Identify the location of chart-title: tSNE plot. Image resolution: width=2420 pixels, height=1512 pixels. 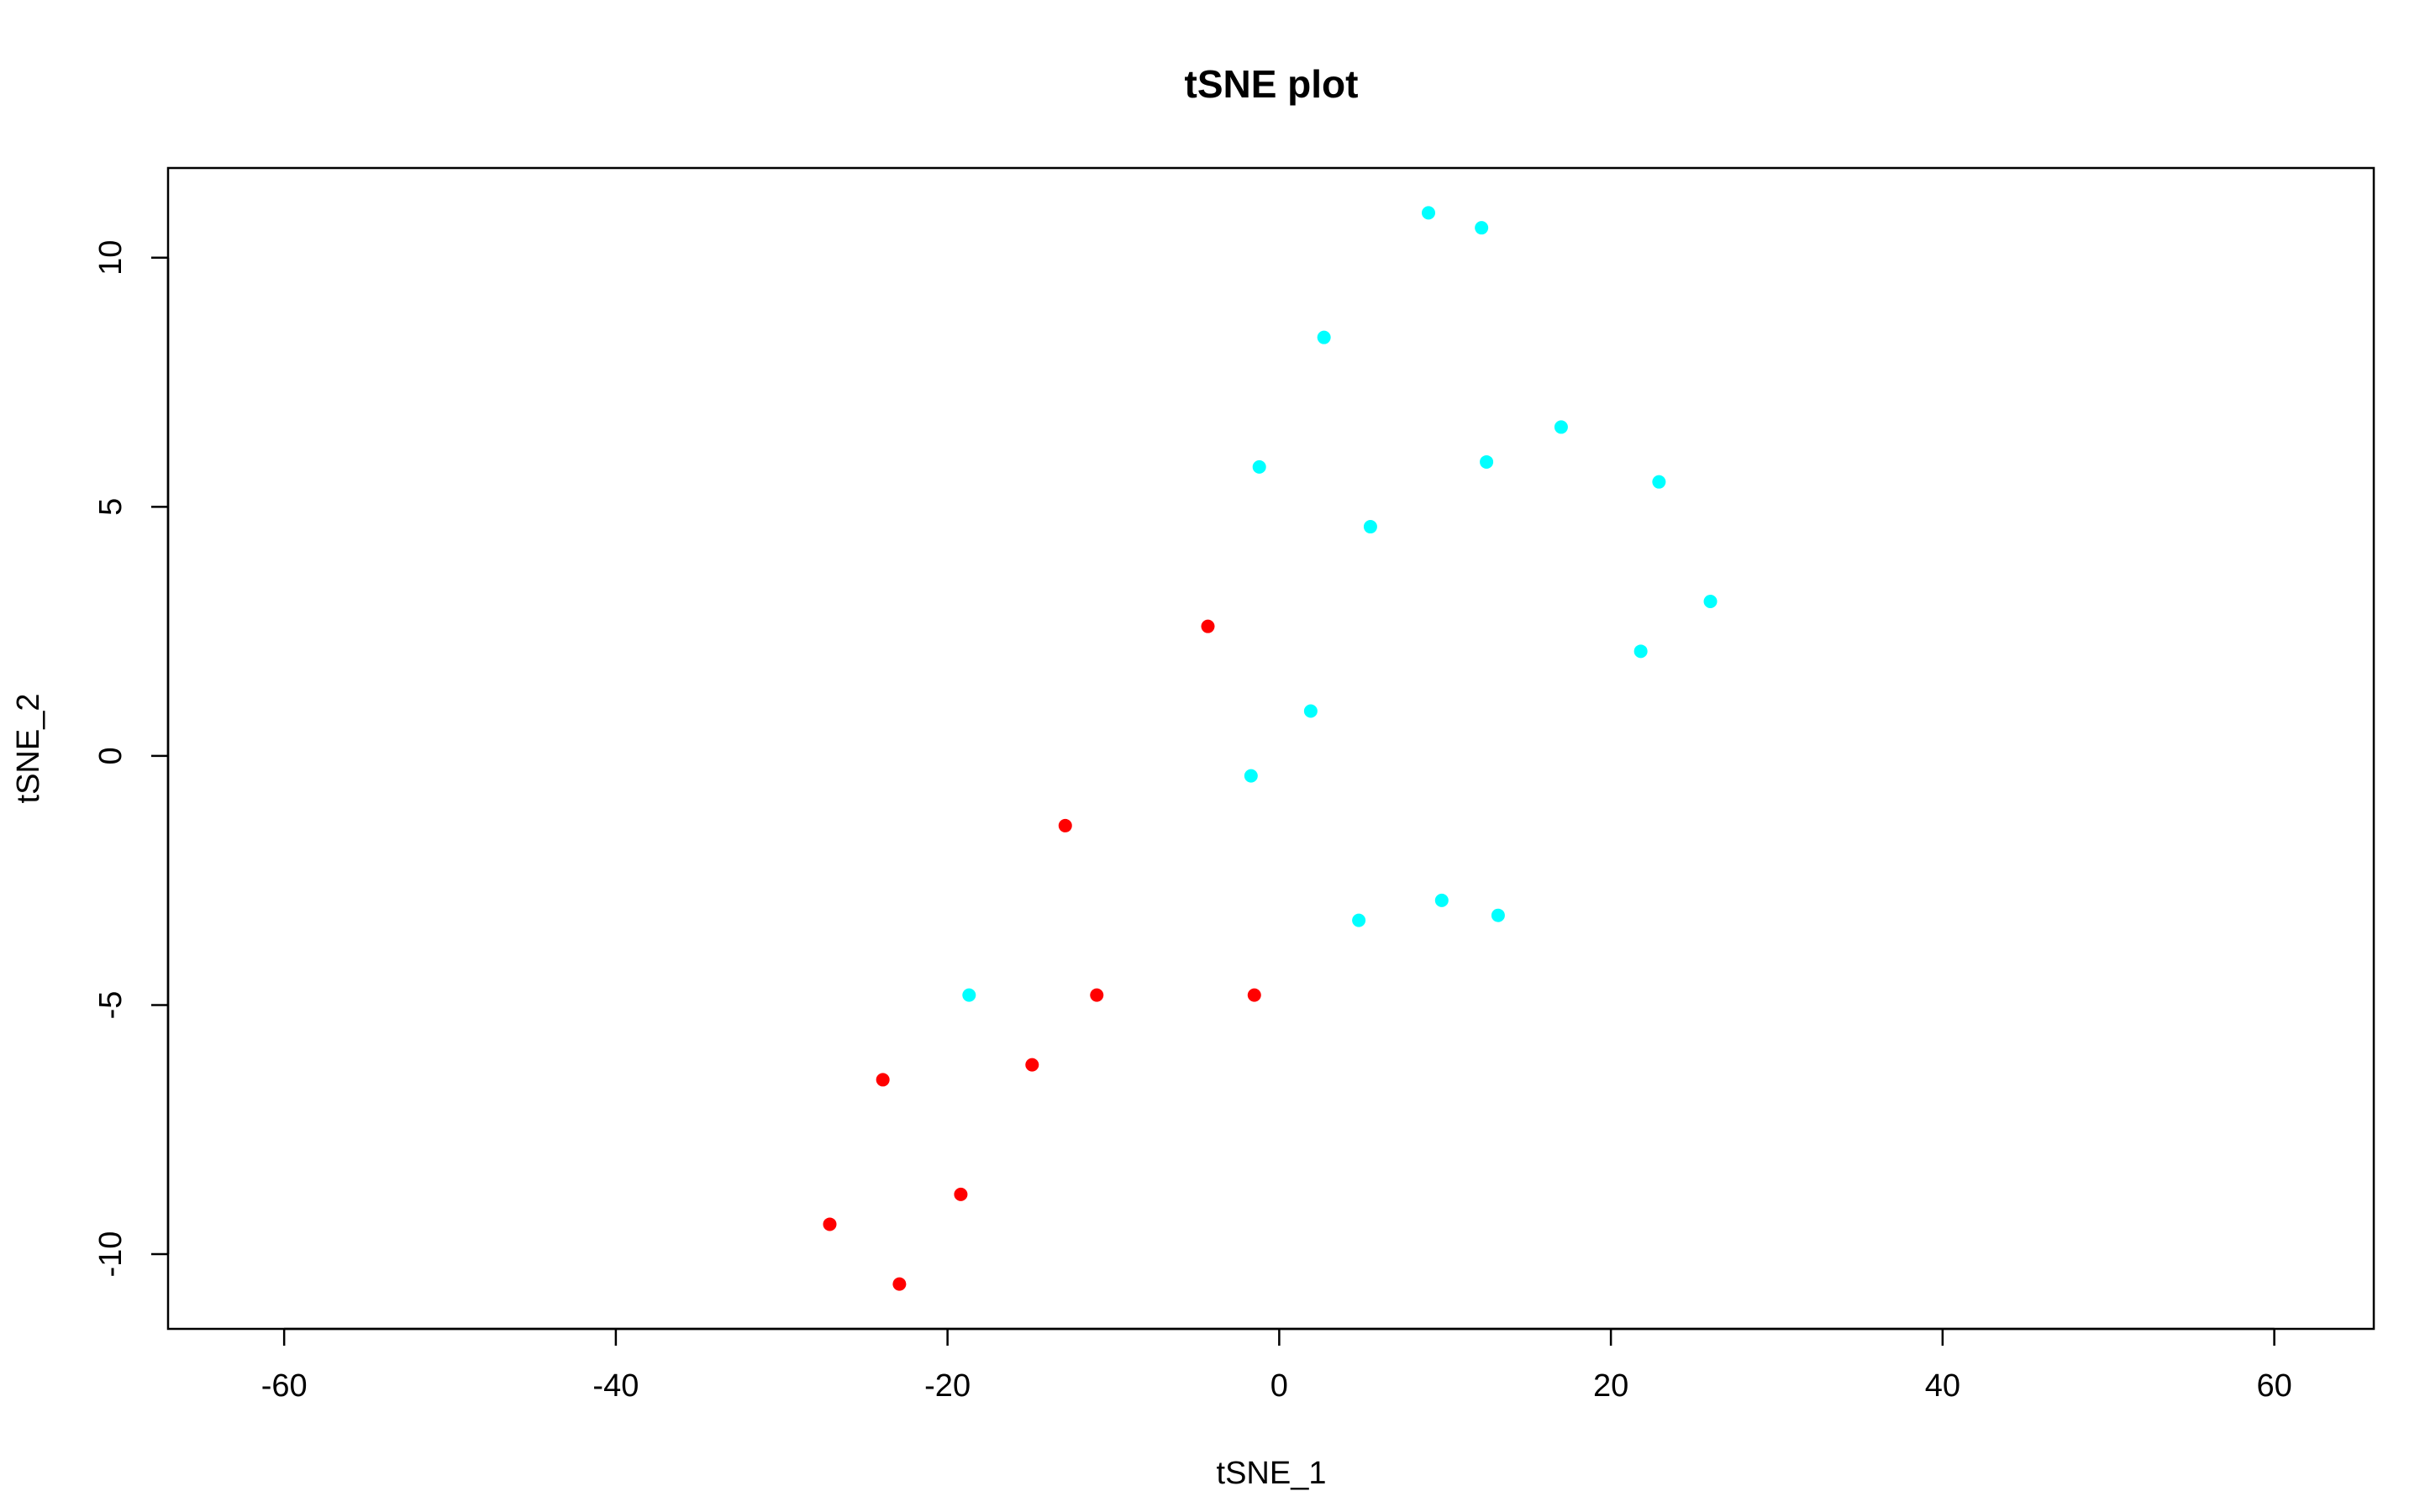
(1272, 84).